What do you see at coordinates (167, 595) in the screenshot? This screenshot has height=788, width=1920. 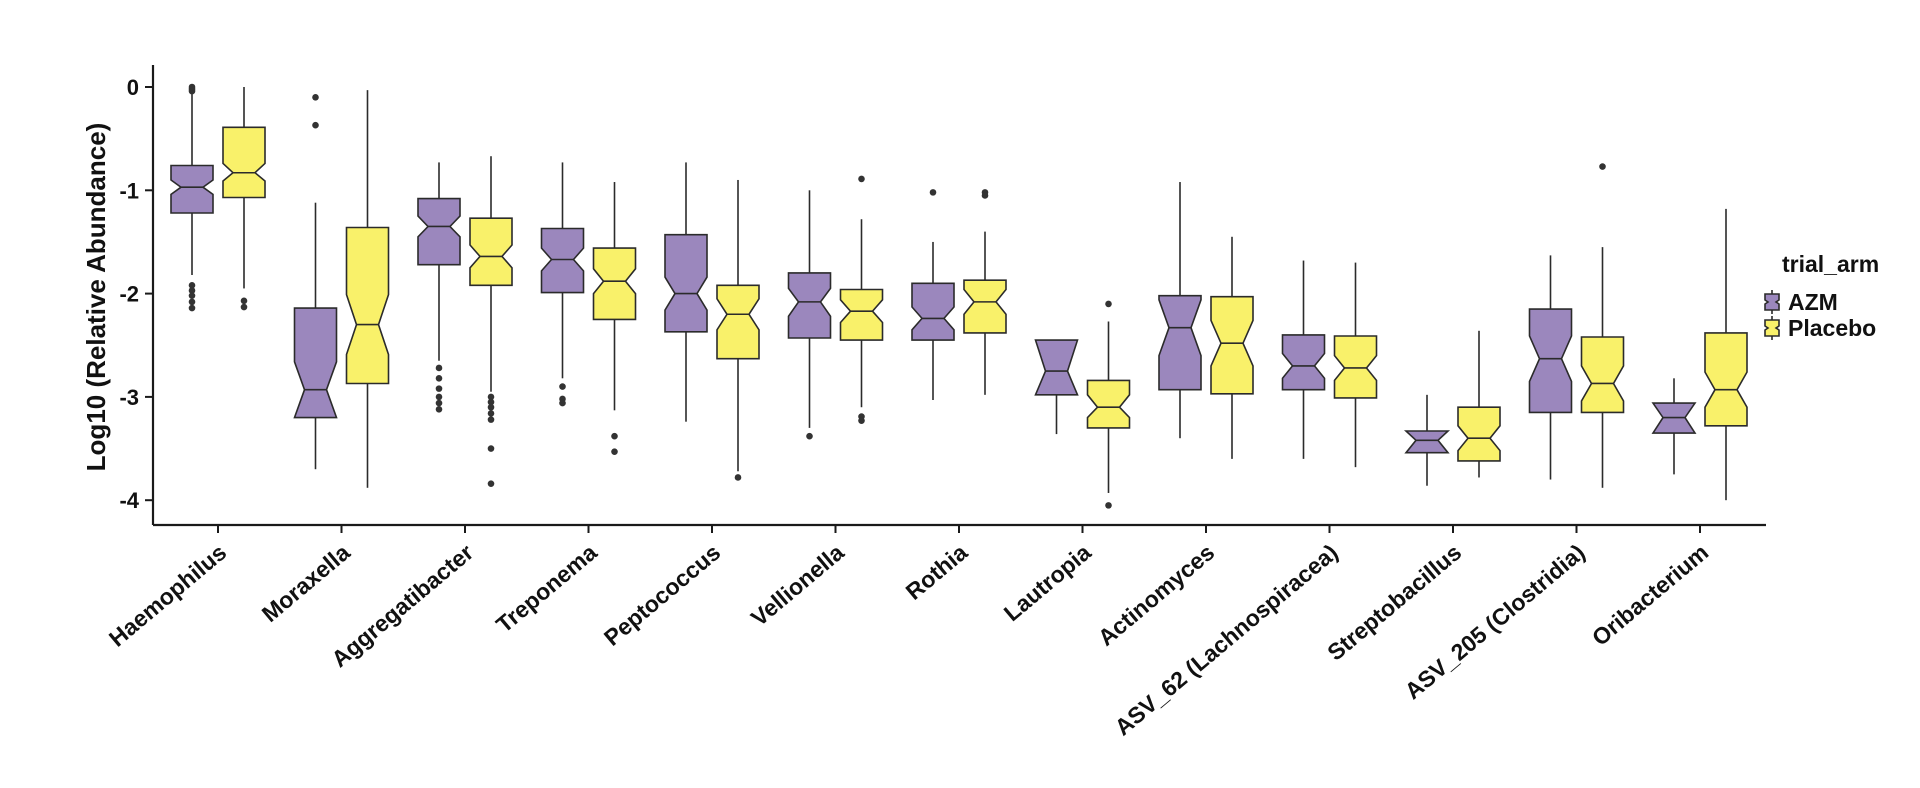 I see `x-tick-label: Haemophilus` at bounding box center [167, 595].